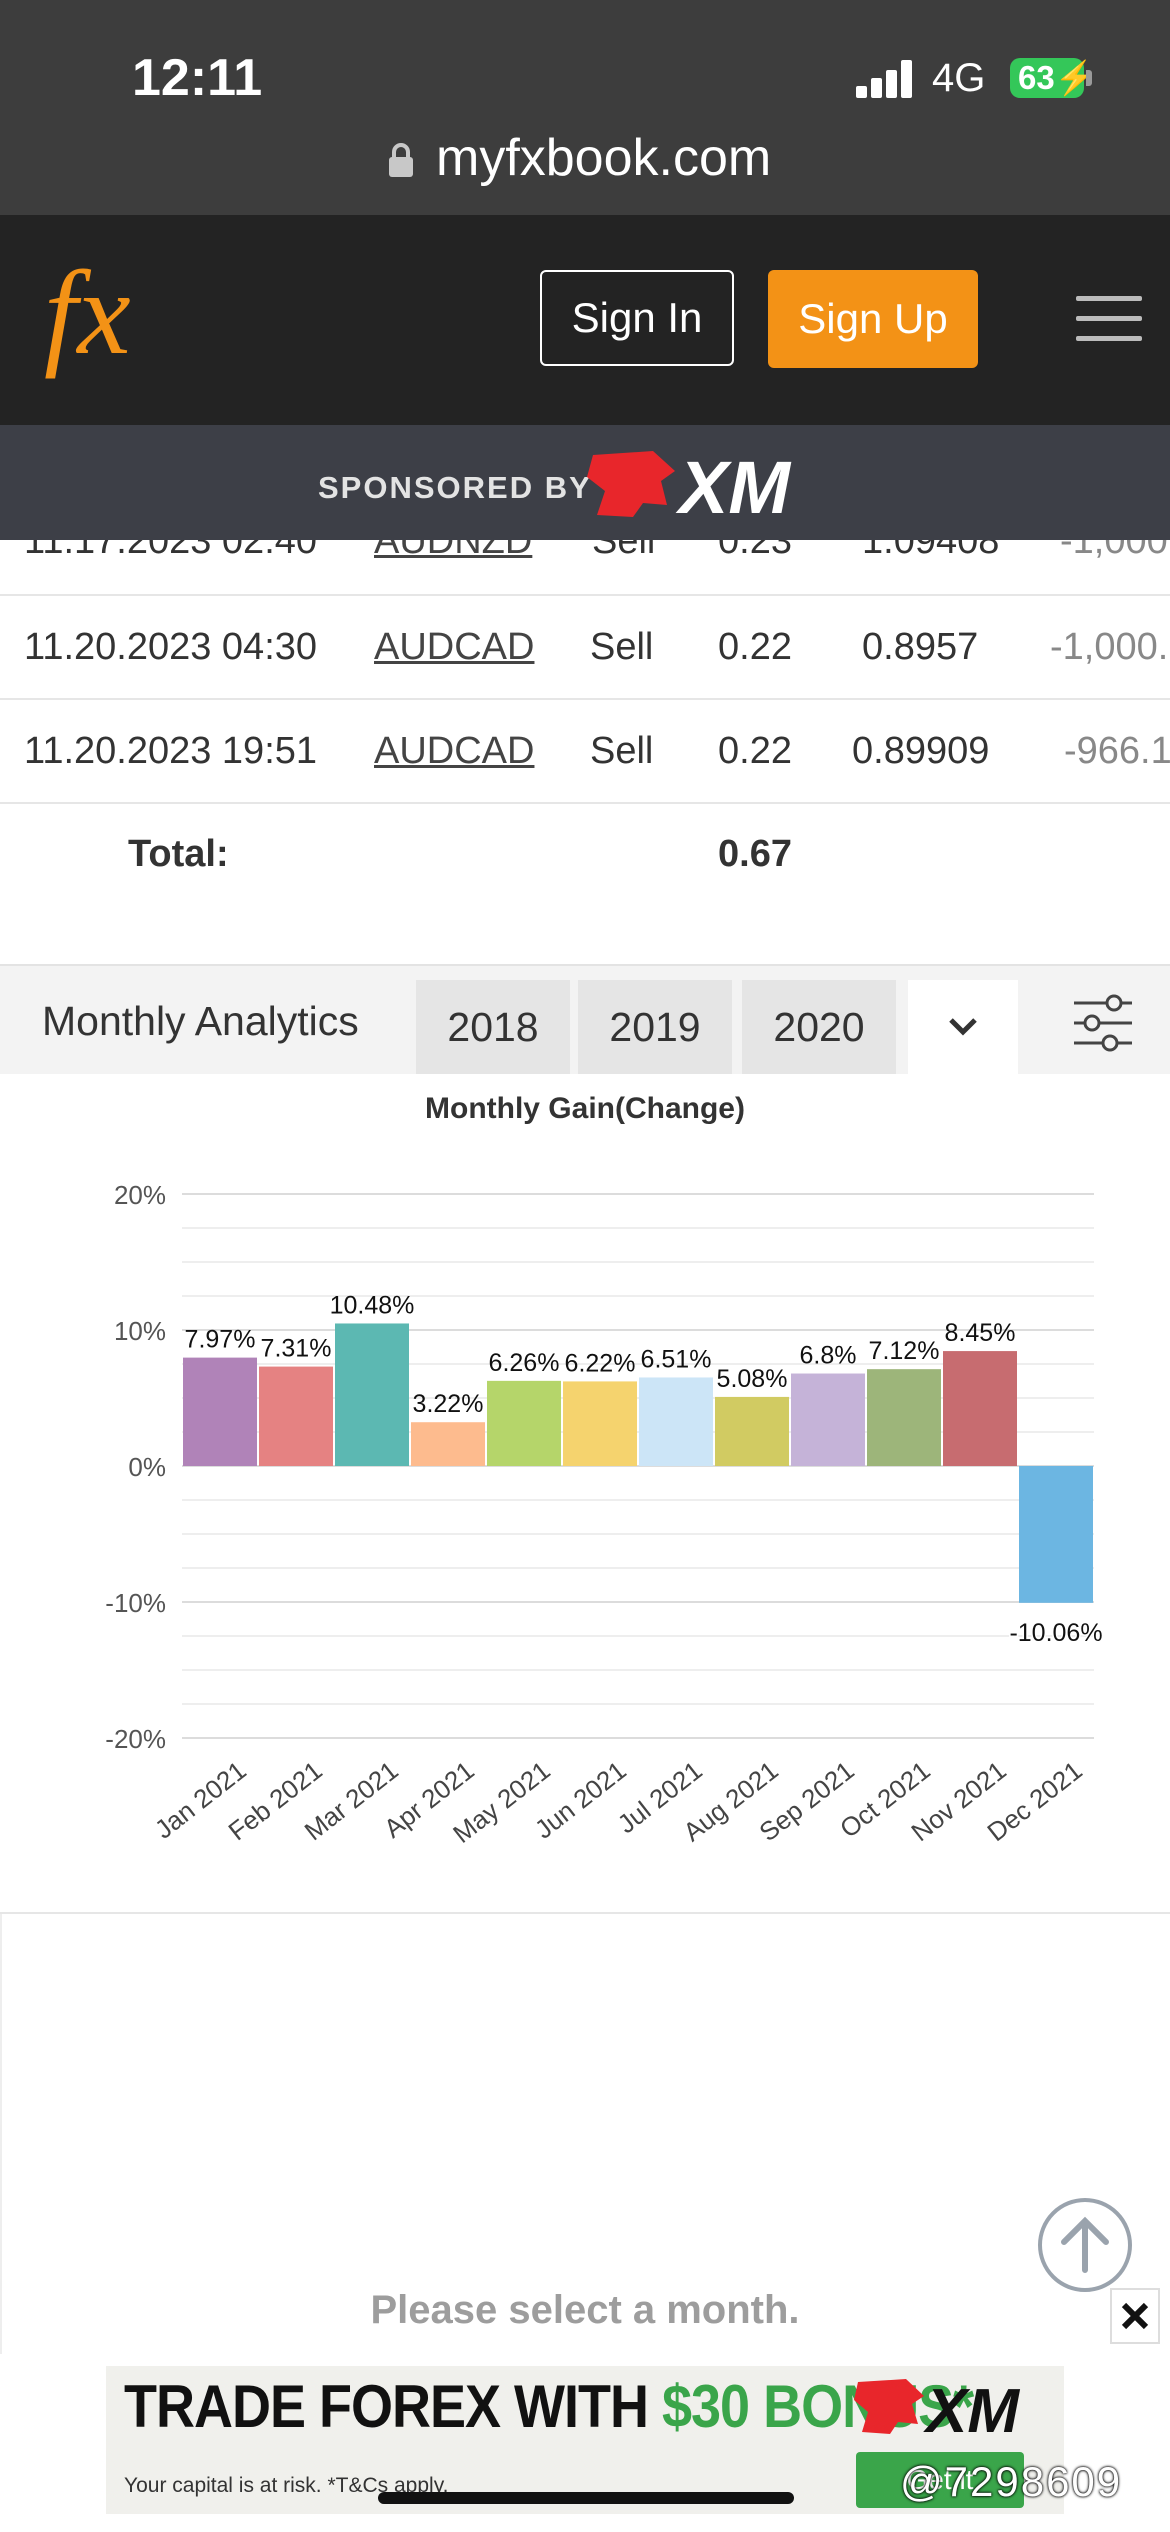  Describe the element at coordinates (585, 107) in the screenshot. I see `status-bar` at that location.